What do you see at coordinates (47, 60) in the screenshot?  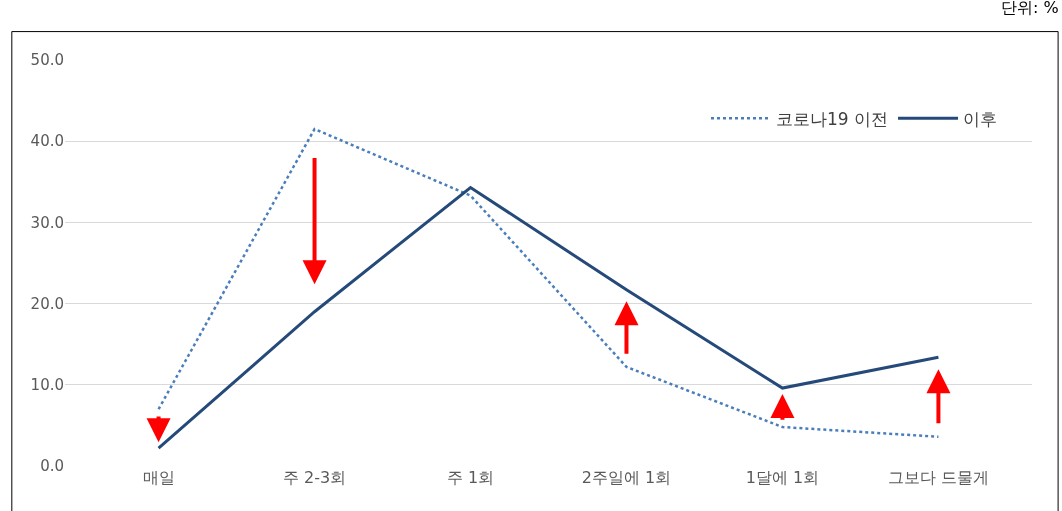 I see `y-tick-label: 50.0` at bounding box center [47, 60].